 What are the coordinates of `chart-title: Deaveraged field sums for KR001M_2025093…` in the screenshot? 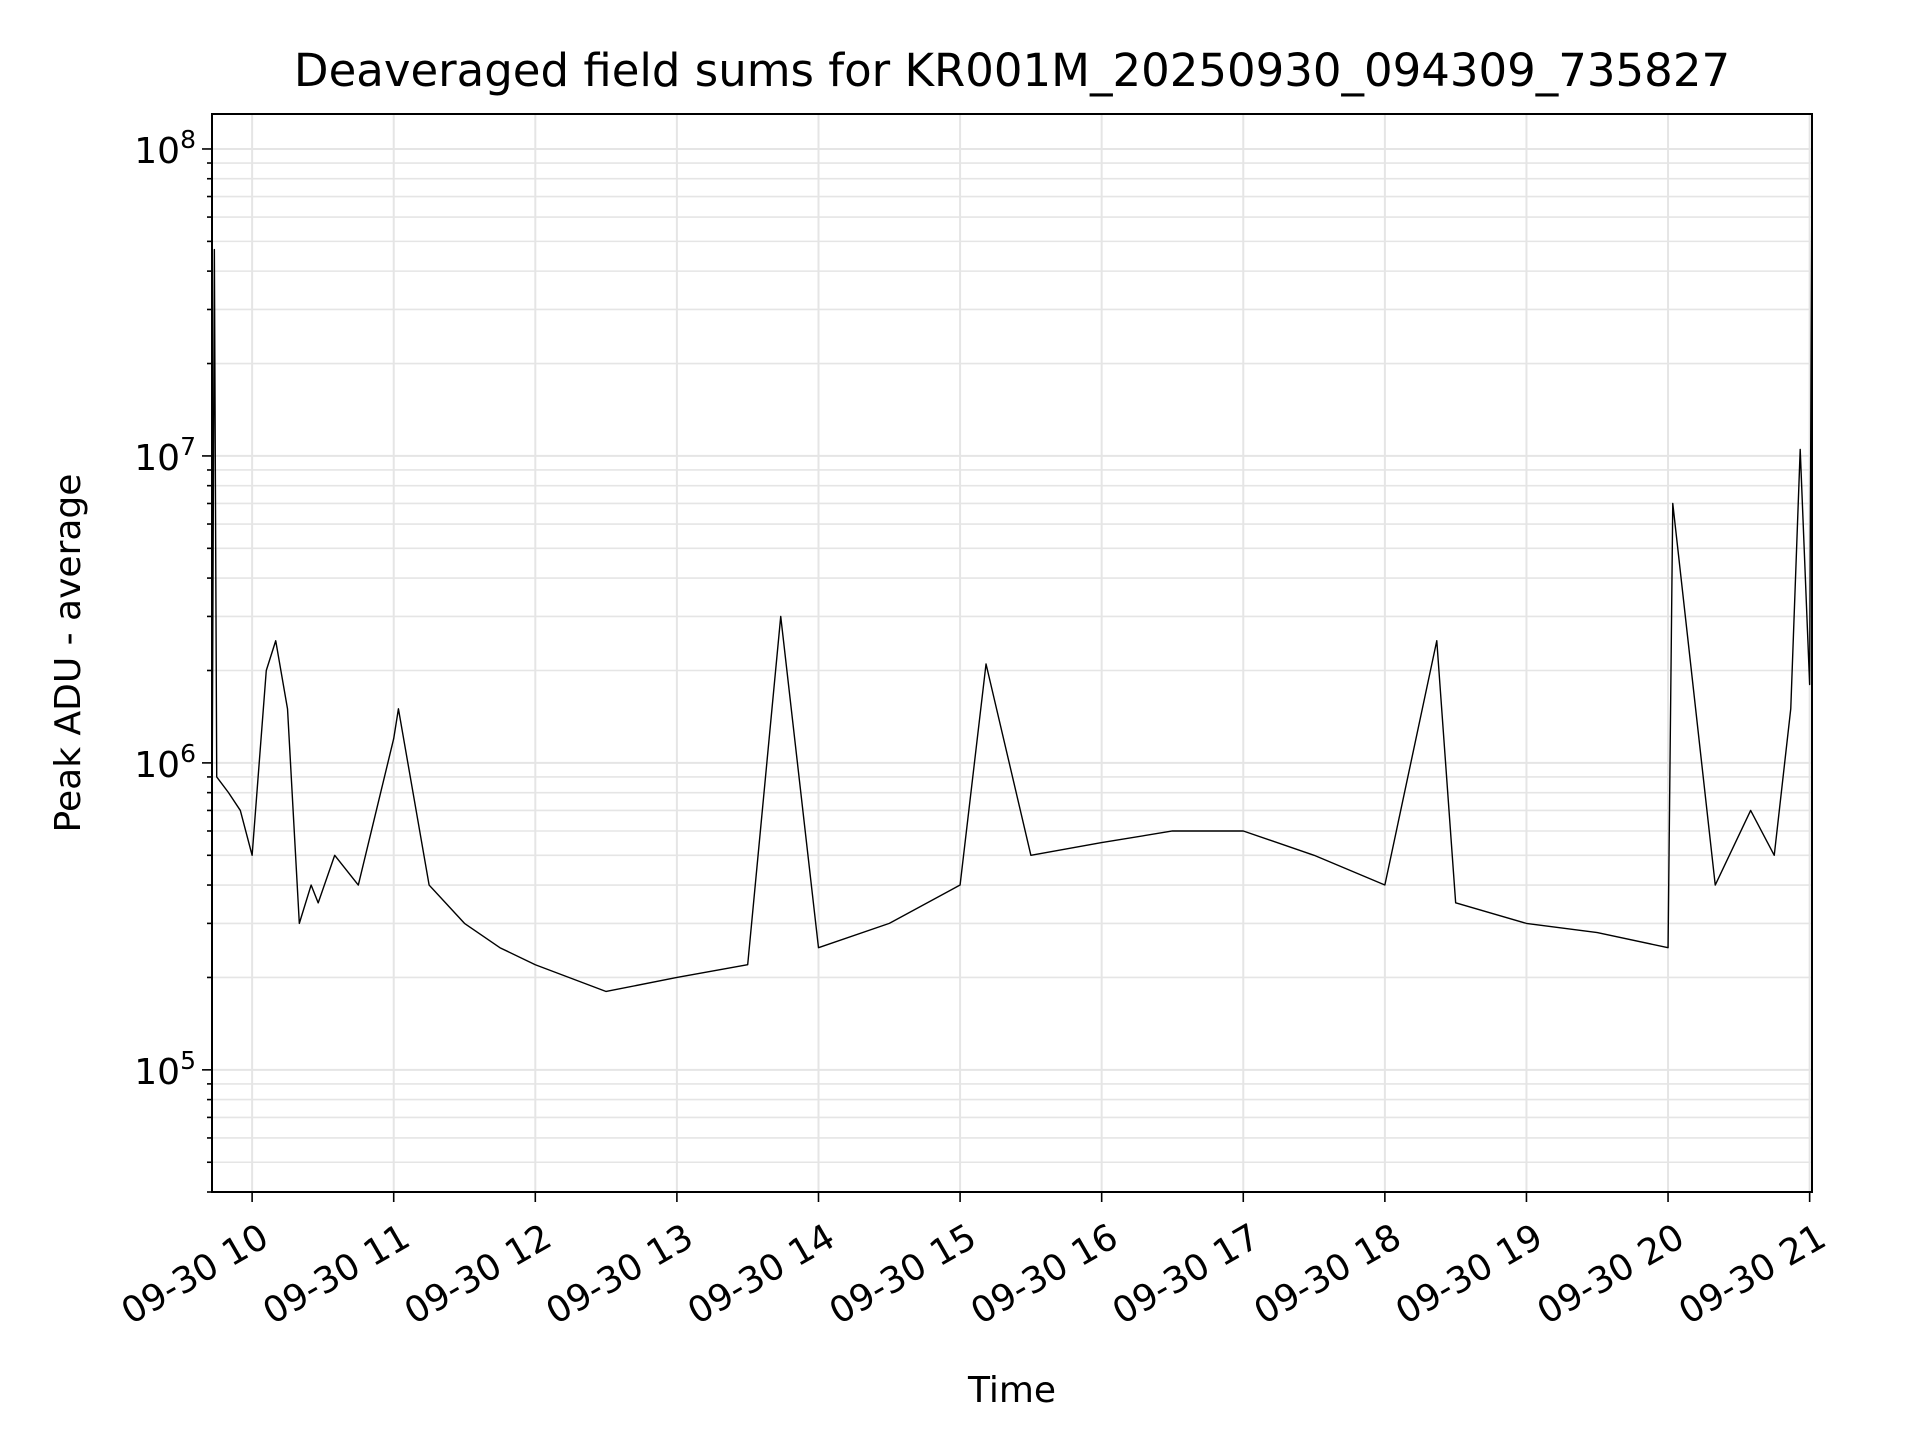 It's located at (1012, 70).